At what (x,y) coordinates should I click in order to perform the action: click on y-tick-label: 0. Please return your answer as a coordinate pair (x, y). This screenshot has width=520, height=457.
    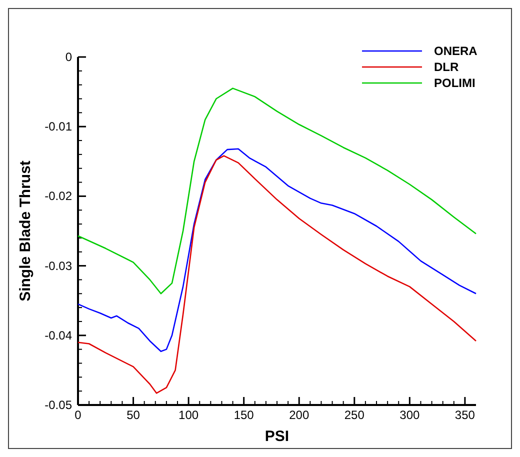
    Looking at the image, I should click on (68, 57).